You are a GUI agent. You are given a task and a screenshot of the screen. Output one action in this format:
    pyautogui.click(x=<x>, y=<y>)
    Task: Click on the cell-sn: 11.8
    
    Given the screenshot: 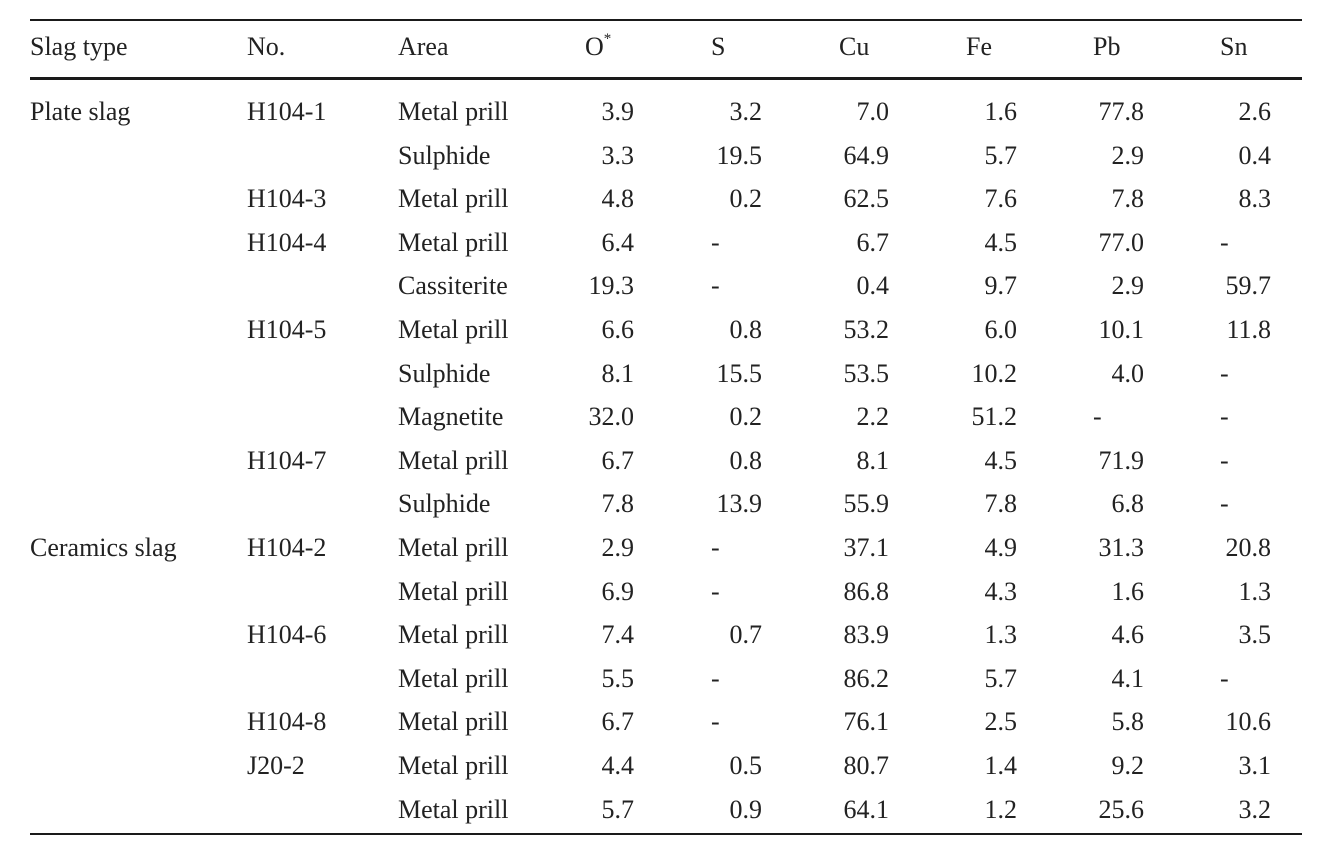 What is the action you would take?
    pyautogui.click(x=1248, y=329)
    